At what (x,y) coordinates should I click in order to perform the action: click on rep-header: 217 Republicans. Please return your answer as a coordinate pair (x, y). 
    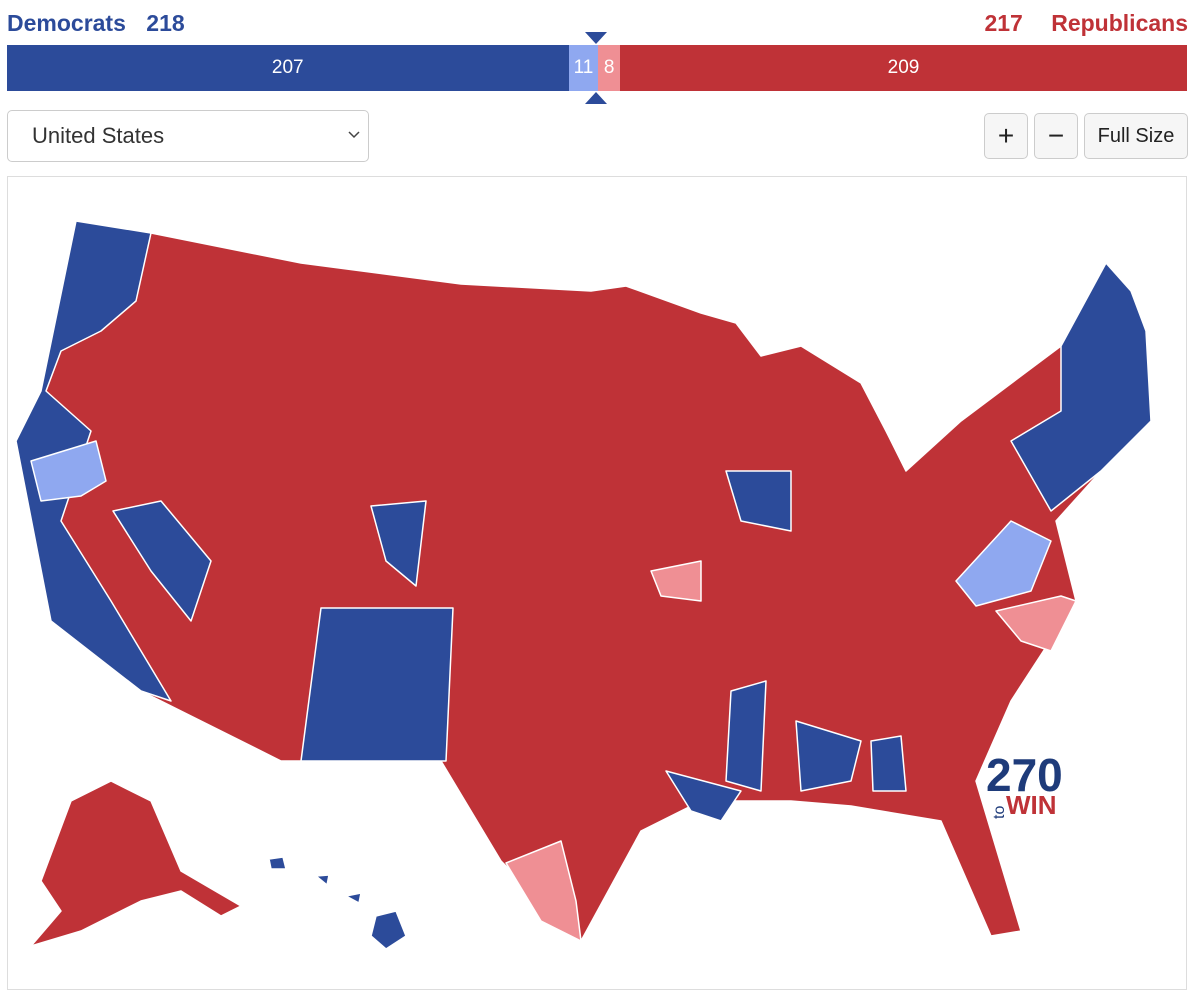
    Looking at the image, I should click on (1086, 23).